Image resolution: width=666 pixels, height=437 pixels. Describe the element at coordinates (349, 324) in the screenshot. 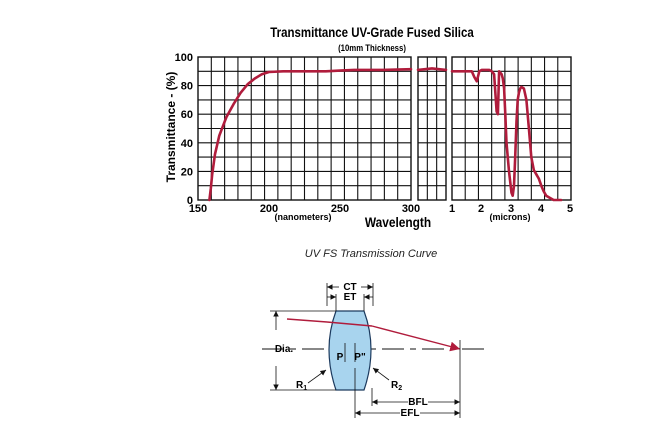

I see `refracted-ray` at that location.